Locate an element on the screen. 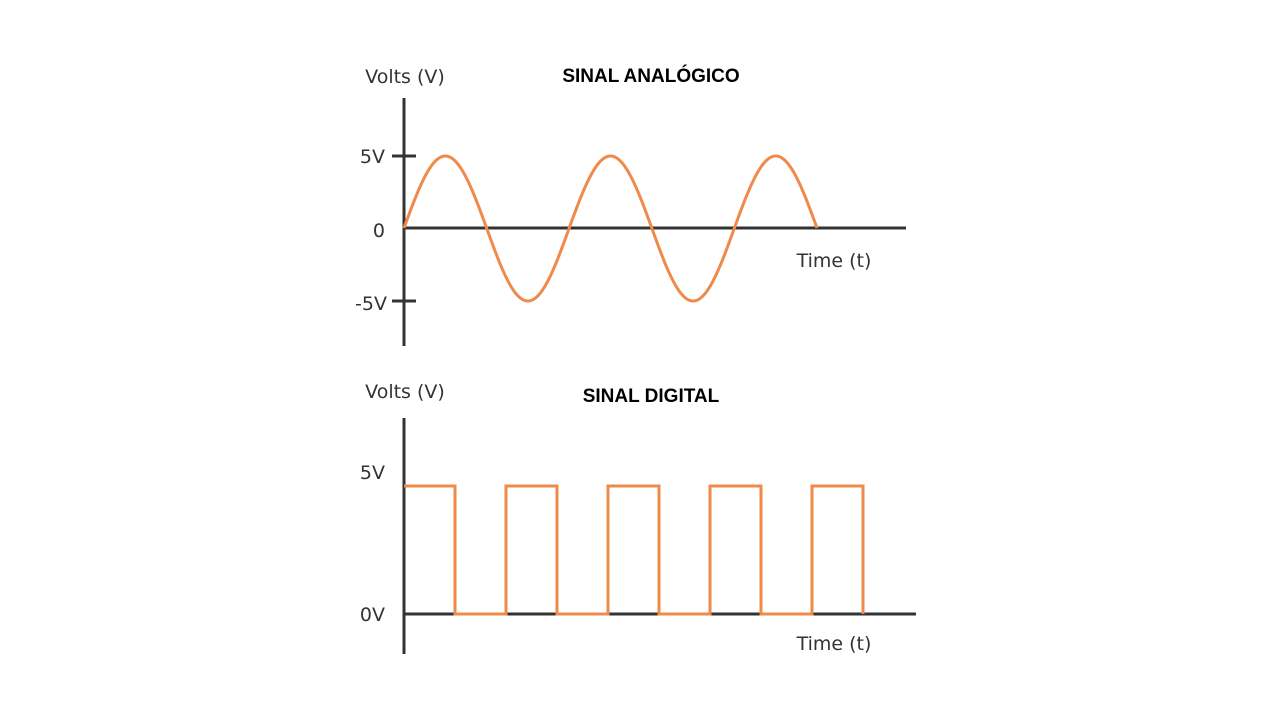 This screenshot has width=1280, height=725. analog-y-tick-label: -5V is located at coordinates (371, 304).